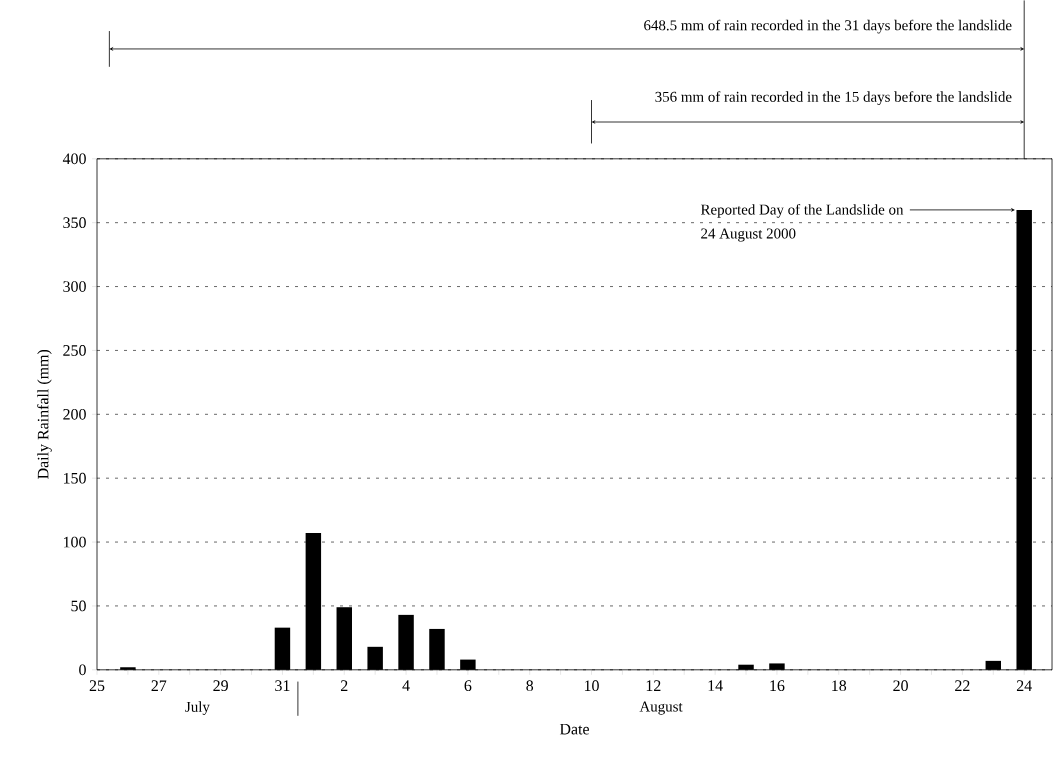  What do you see at coordinates (197, 708) in the screenshot?
I see `text: July` at bounding box center [197, 708].